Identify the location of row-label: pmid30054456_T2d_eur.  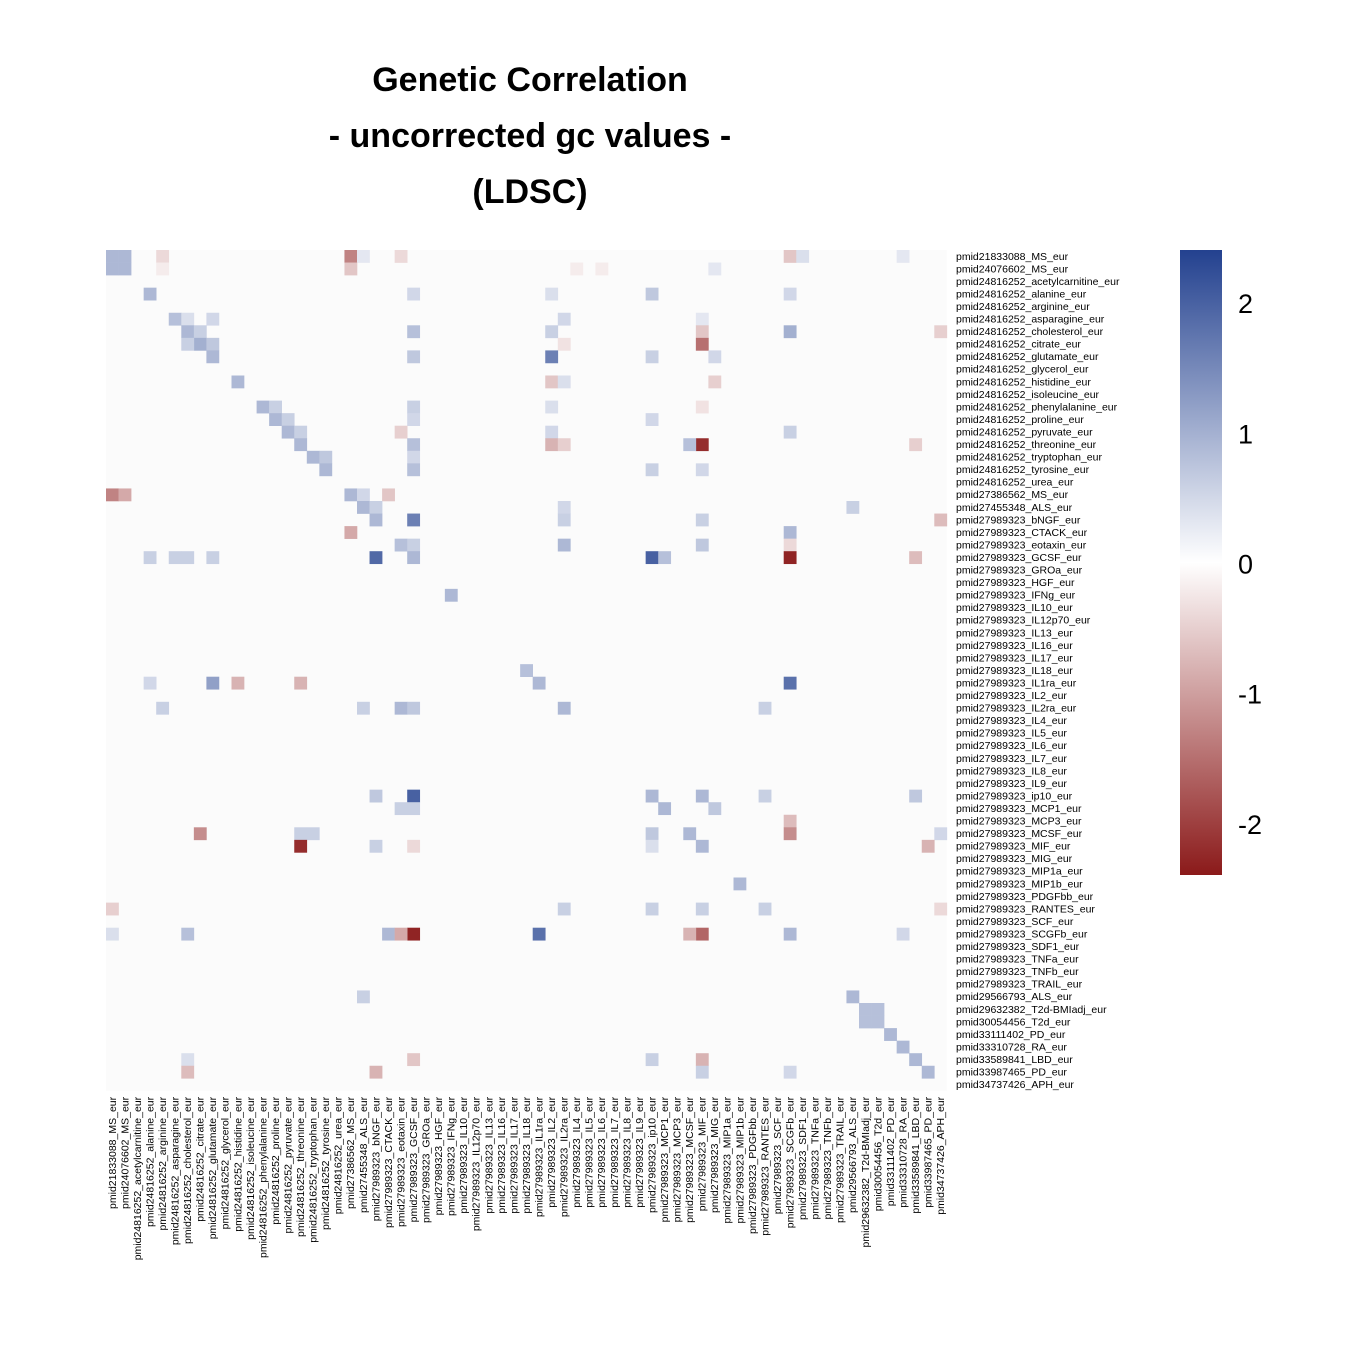
(1013, 1022).